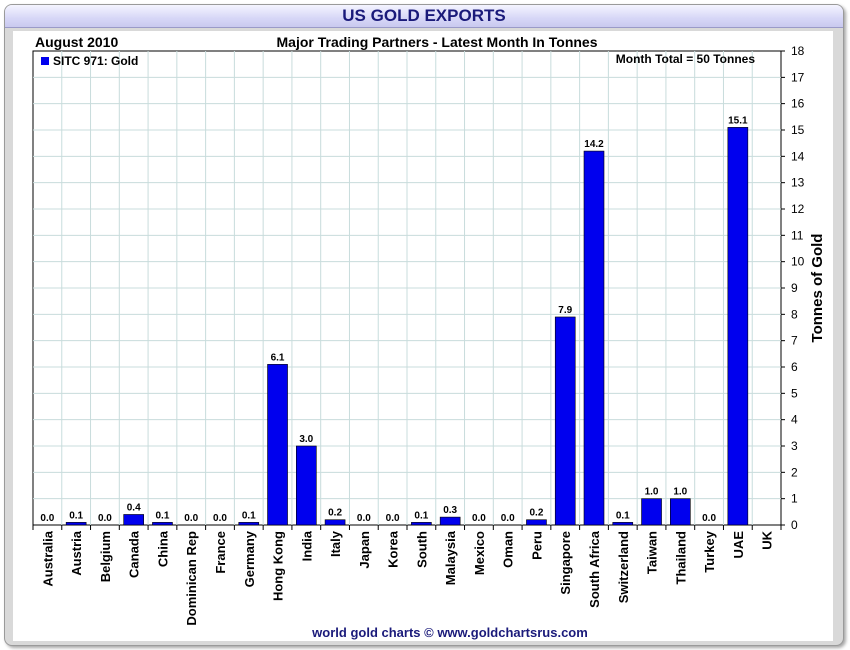  I want to click on title-bar: US GOLD EXPORTS, so click(424, 16).